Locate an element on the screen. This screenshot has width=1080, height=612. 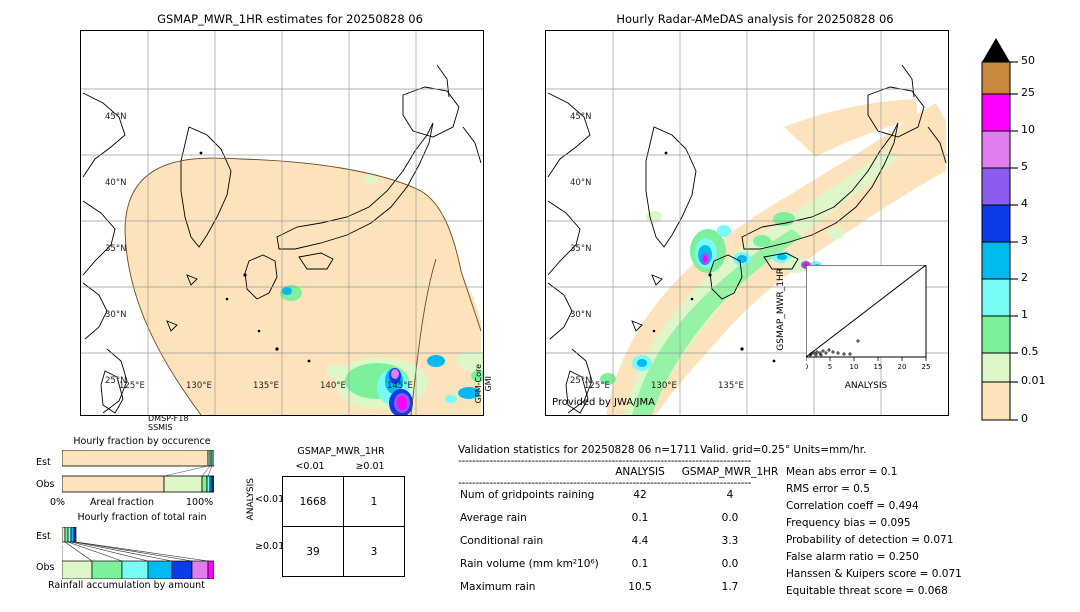
sensor-label-gmi: GMI is located at coordinates (488, 384).